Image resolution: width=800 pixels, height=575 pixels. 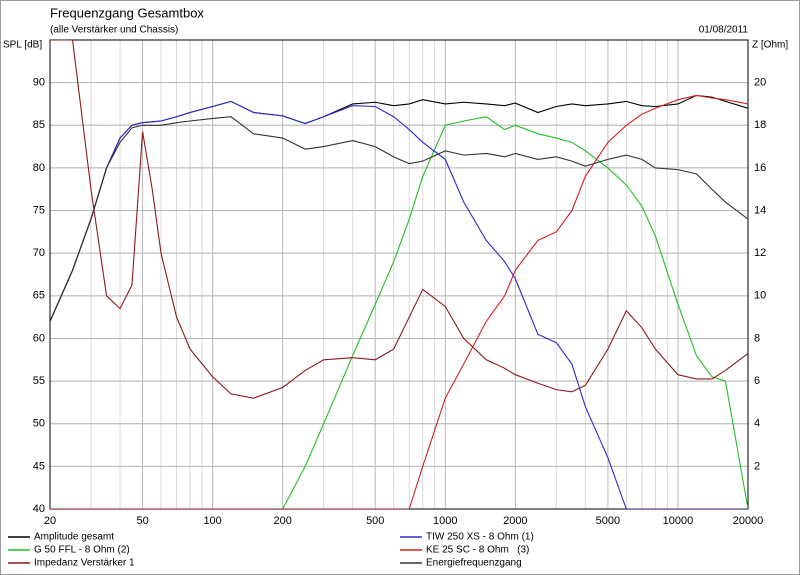 What do you see at coordinates (480, 537) in the screenshot?
I see `legend-label: TIW 250 XS - 8 Ohm (1)` at bounding box center [480, 537].